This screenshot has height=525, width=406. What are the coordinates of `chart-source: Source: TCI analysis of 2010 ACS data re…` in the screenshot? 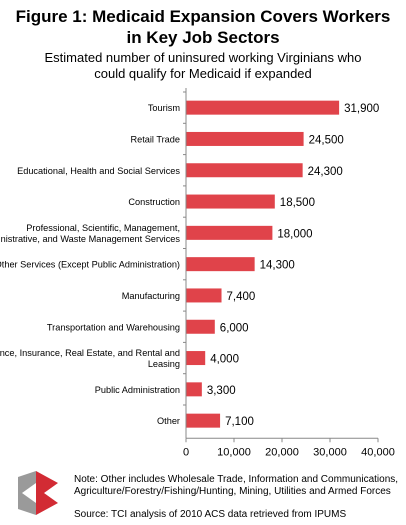 It's located at (210, 514).